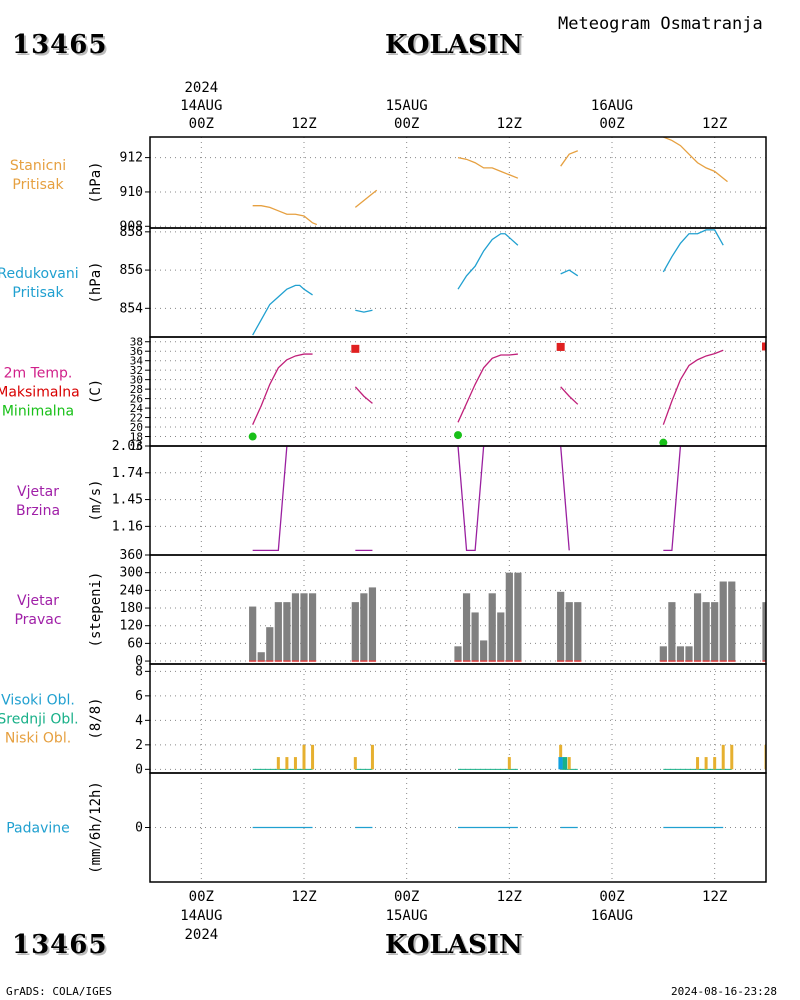 This screenshot has height=1000, width=800. Describe the element at coordinates (724, 991) in the screenshot. I see `generation-timestamp: 2024-08-16-23:28` at that location.